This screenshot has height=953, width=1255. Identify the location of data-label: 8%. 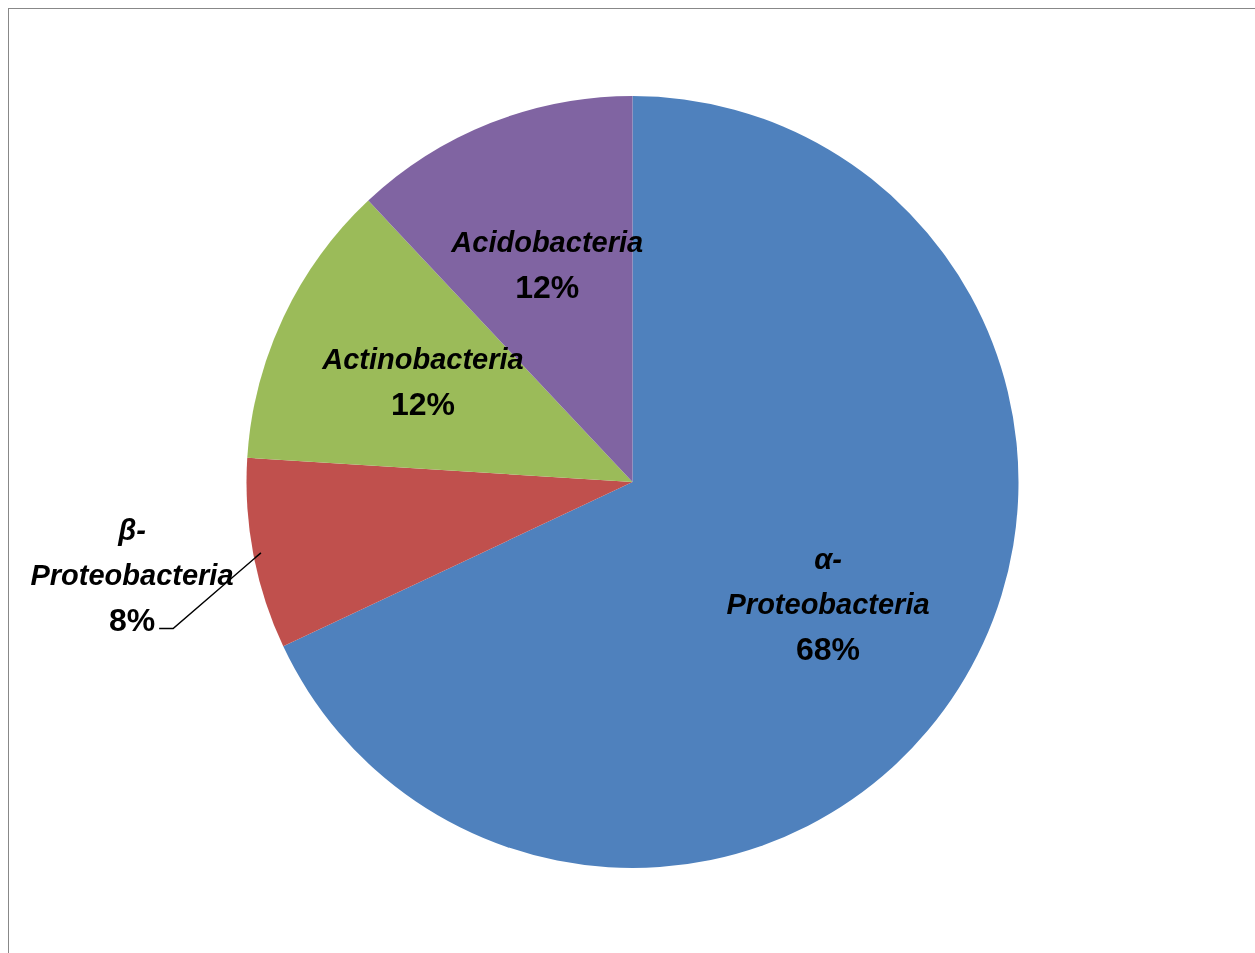
(132, 620).